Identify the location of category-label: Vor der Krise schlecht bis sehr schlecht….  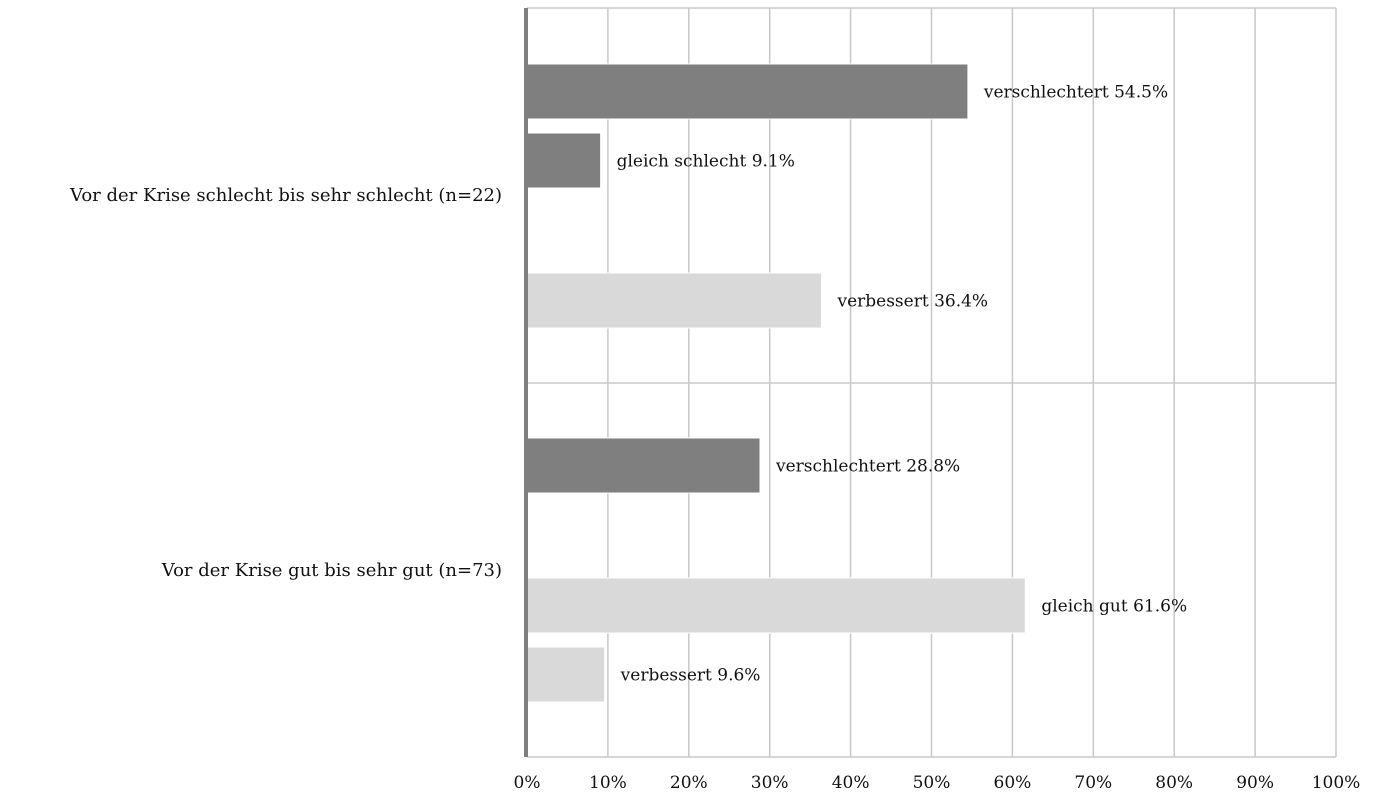
(285, 195).